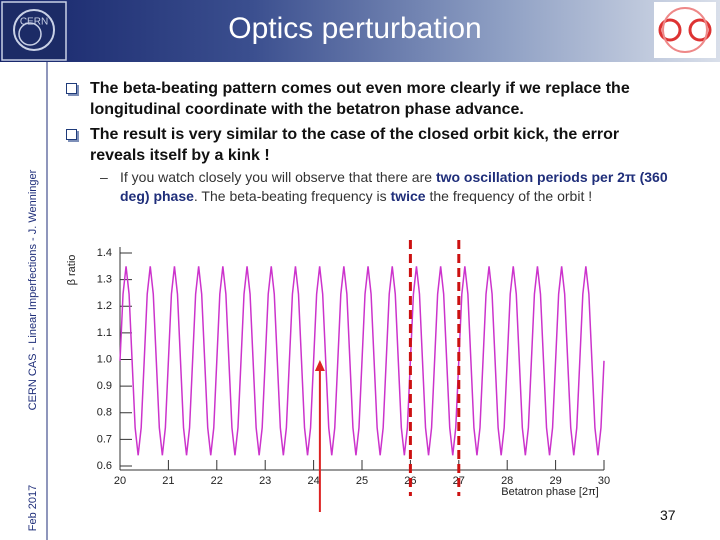 Image resolution: width=720 pixels, height=540 pixels. I want to click on y-tick-label: 1.0, so click(104, 359).